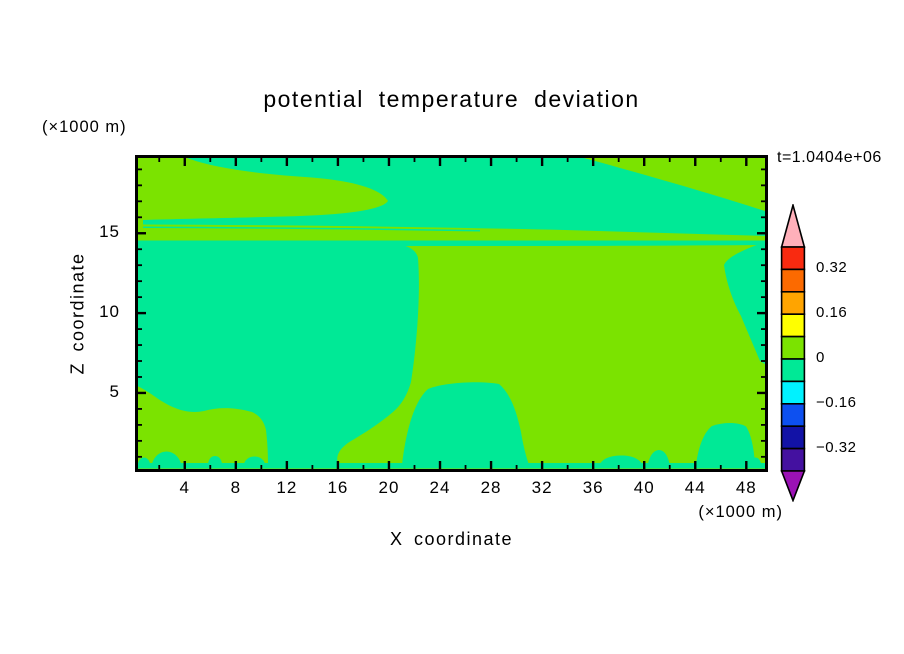  What do you see at coordinates (451, 489) in the screenshot?
I see `x-axis-tick-labels: 4 8 12 16 20 24 28 32 36 40 44 48` at bounding box center [451, 489].